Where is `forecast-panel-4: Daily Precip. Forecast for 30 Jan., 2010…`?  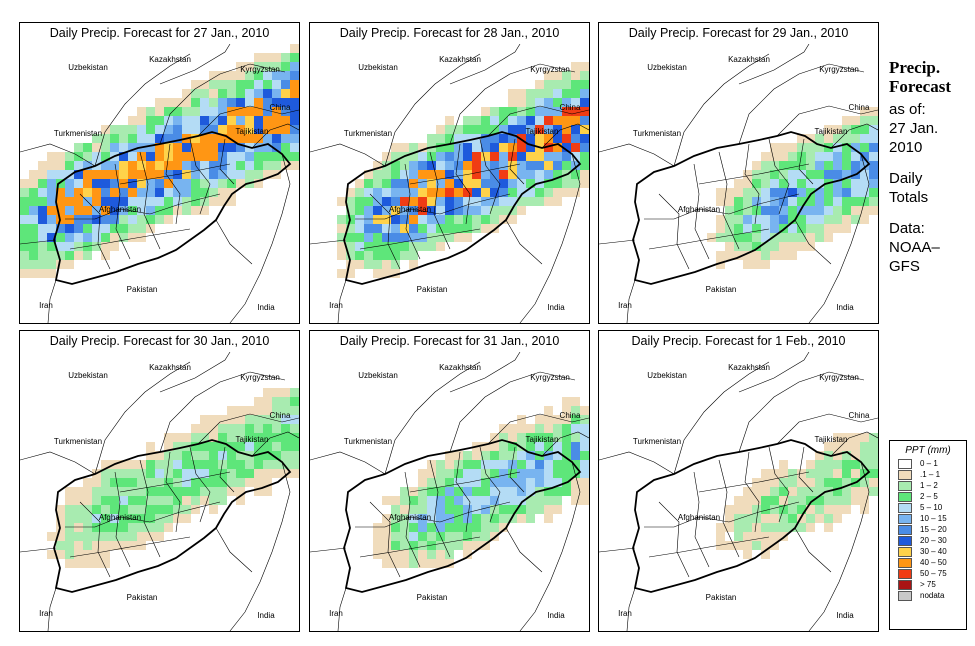 forecast-panel-4: Daily Precip. Forecast for 30 Jan., 2010… is located at coordinates (159, 481).